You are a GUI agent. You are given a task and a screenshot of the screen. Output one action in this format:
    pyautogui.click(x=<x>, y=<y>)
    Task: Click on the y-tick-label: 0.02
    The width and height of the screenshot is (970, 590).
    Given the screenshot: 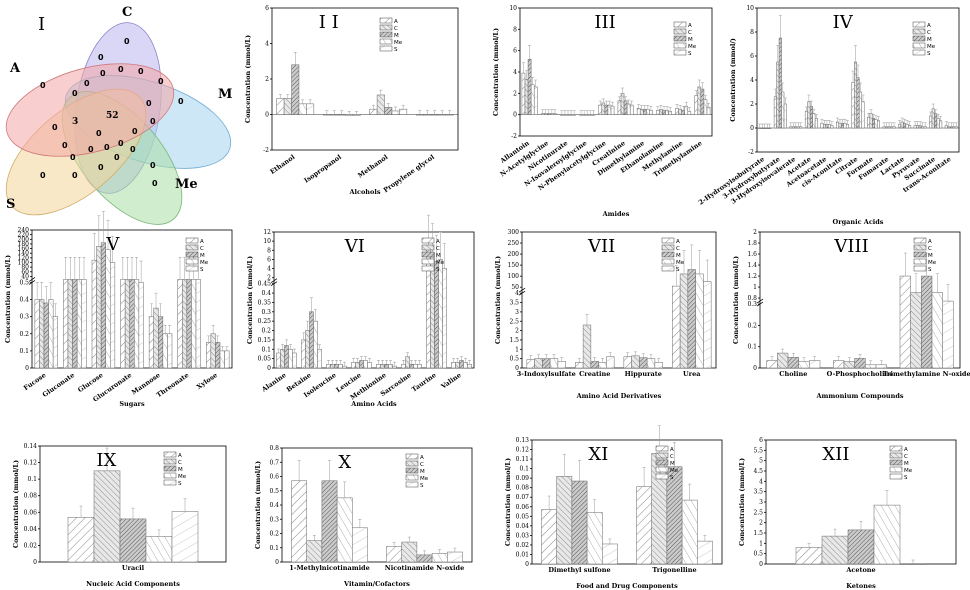 What is the action you would take?
    pyautogui.click(x=31, y=545)
    